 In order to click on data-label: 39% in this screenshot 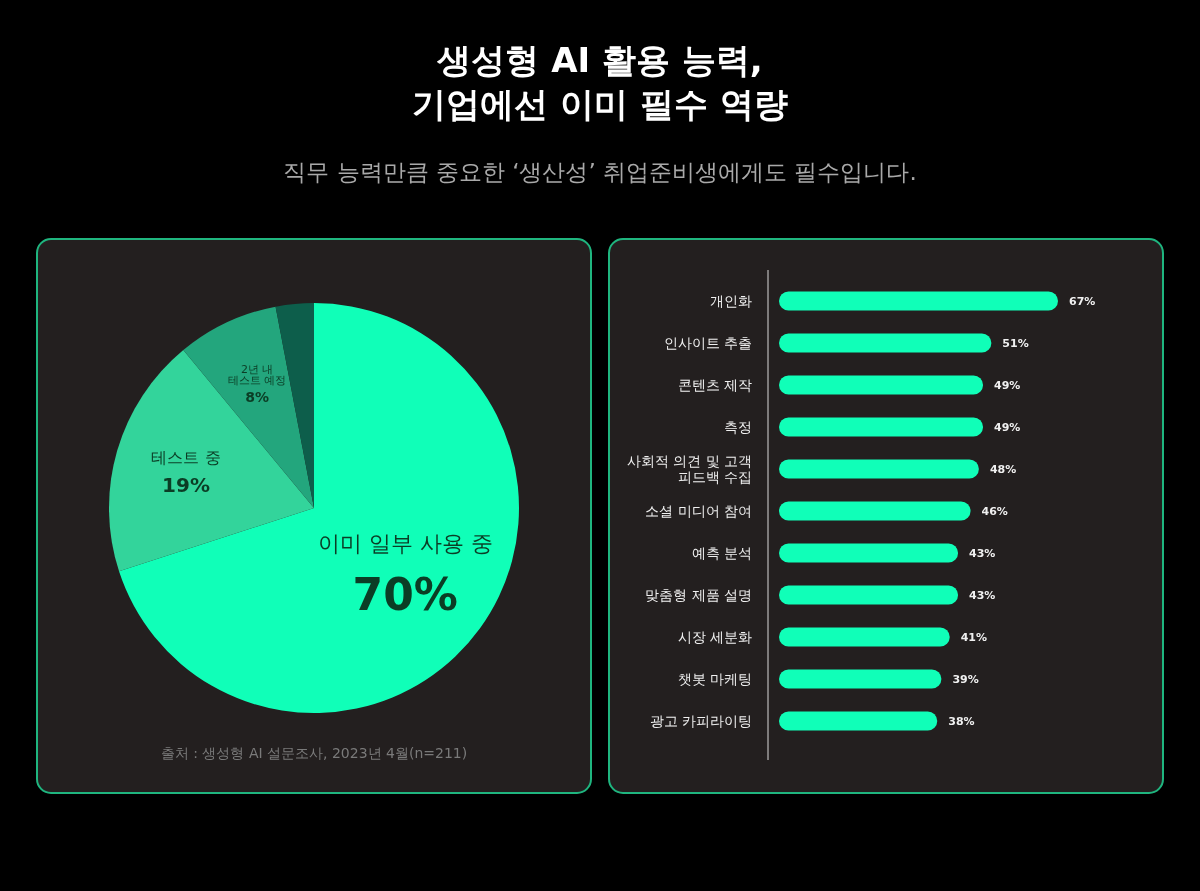, I will do `click(965, 679)`.